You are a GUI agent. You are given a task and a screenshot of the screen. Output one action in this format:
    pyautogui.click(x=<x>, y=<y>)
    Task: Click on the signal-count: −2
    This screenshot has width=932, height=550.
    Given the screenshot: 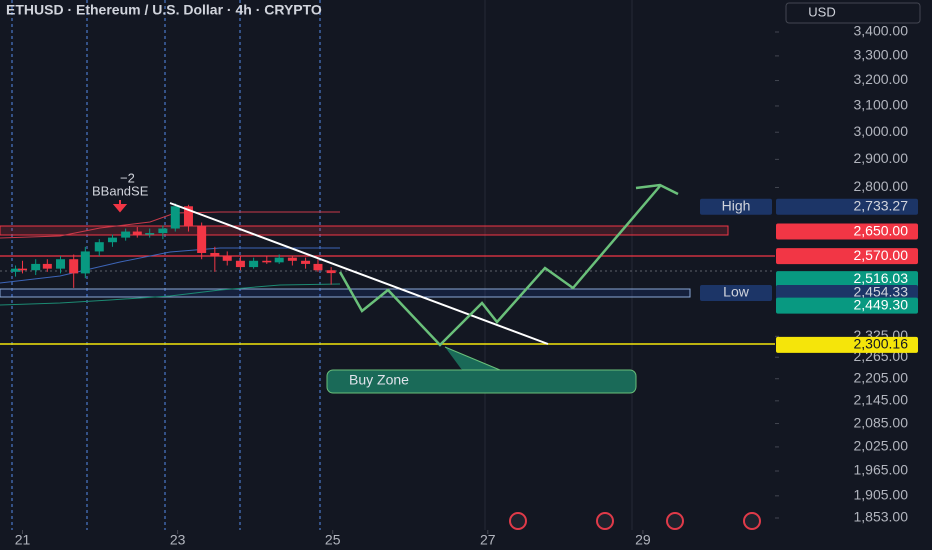 What is the action you would take?
    pyautogui.click(x=127, y=177)
    